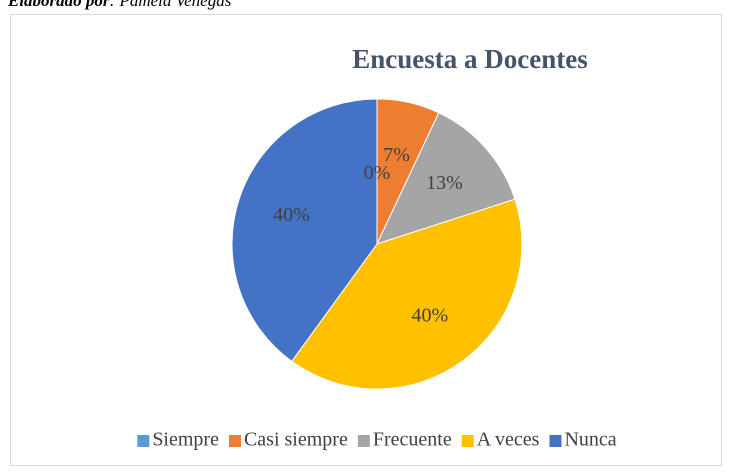  I want to click on legend-label: Nunca, so click(590, 440).